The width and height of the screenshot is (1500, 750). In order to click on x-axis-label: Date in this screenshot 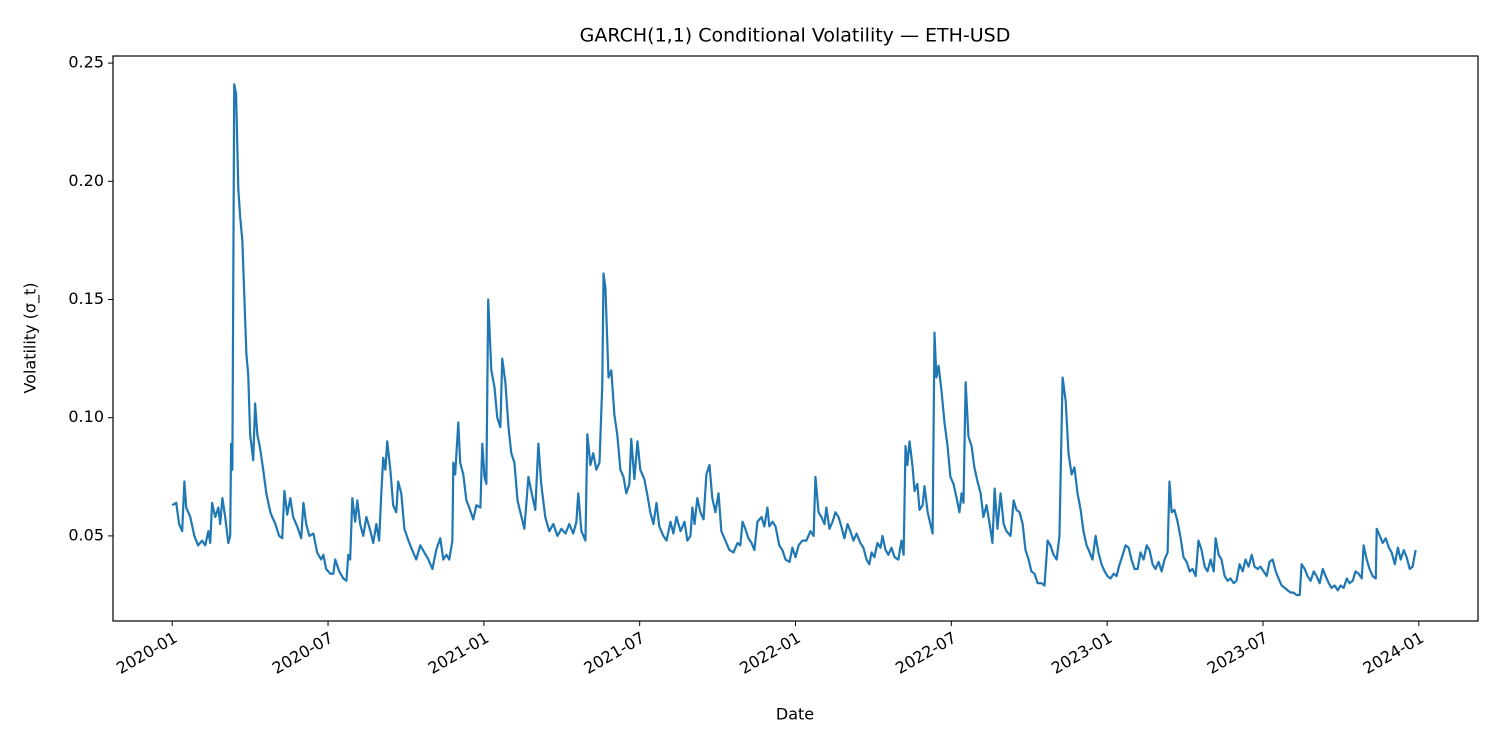, I will do `click(795, 714)`.